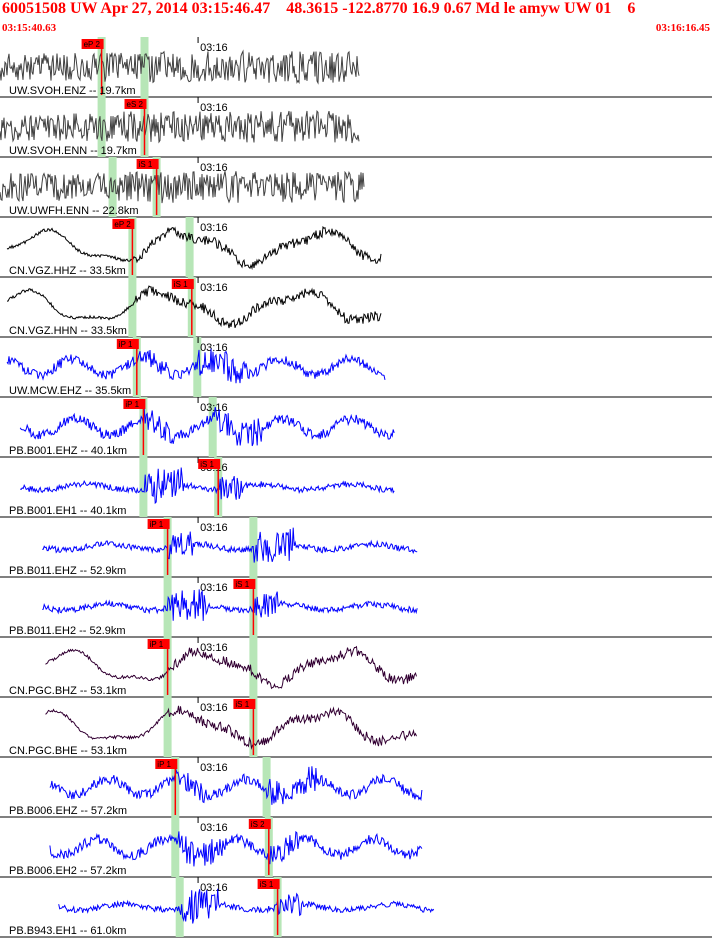 This screenshot has height=938, width=712. Describe the element at coordinates (67, 871) in the screenshot. I see `trace-label: PB.B006.EH2 -- 57.2km` at that location.